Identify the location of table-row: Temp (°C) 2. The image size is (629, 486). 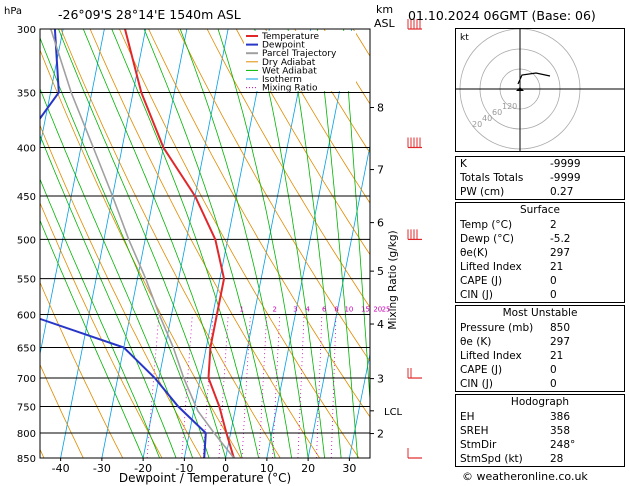
(540, 225).